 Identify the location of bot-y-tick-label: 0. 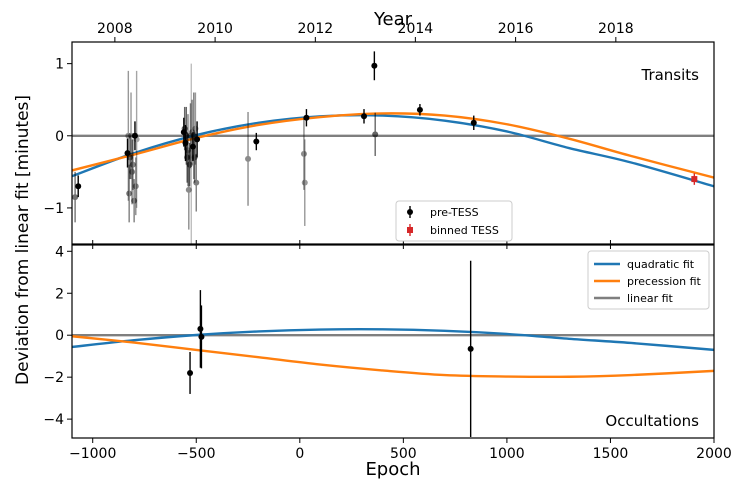
(59, 336).